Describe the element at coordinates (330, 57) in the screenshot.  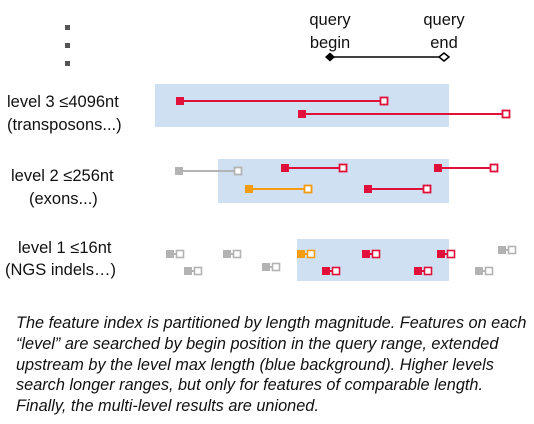
I see `query-begin-marker` at that location.